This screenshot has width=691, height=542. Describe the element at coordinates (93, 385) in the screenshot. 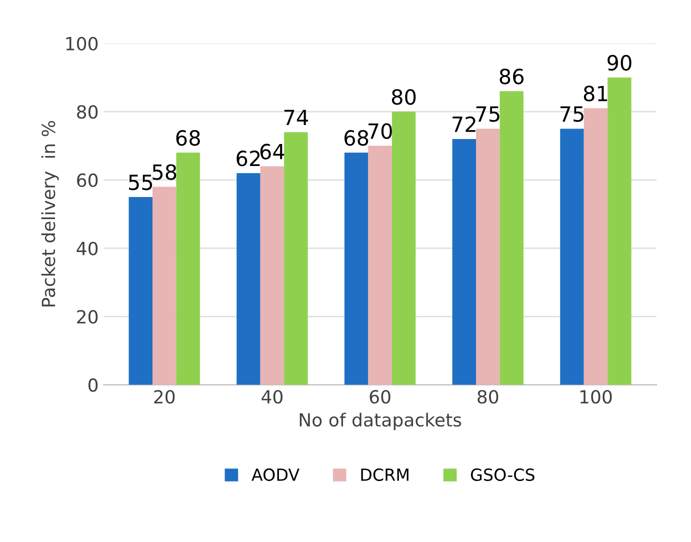

I see `y-tick-label: 0` at that location.